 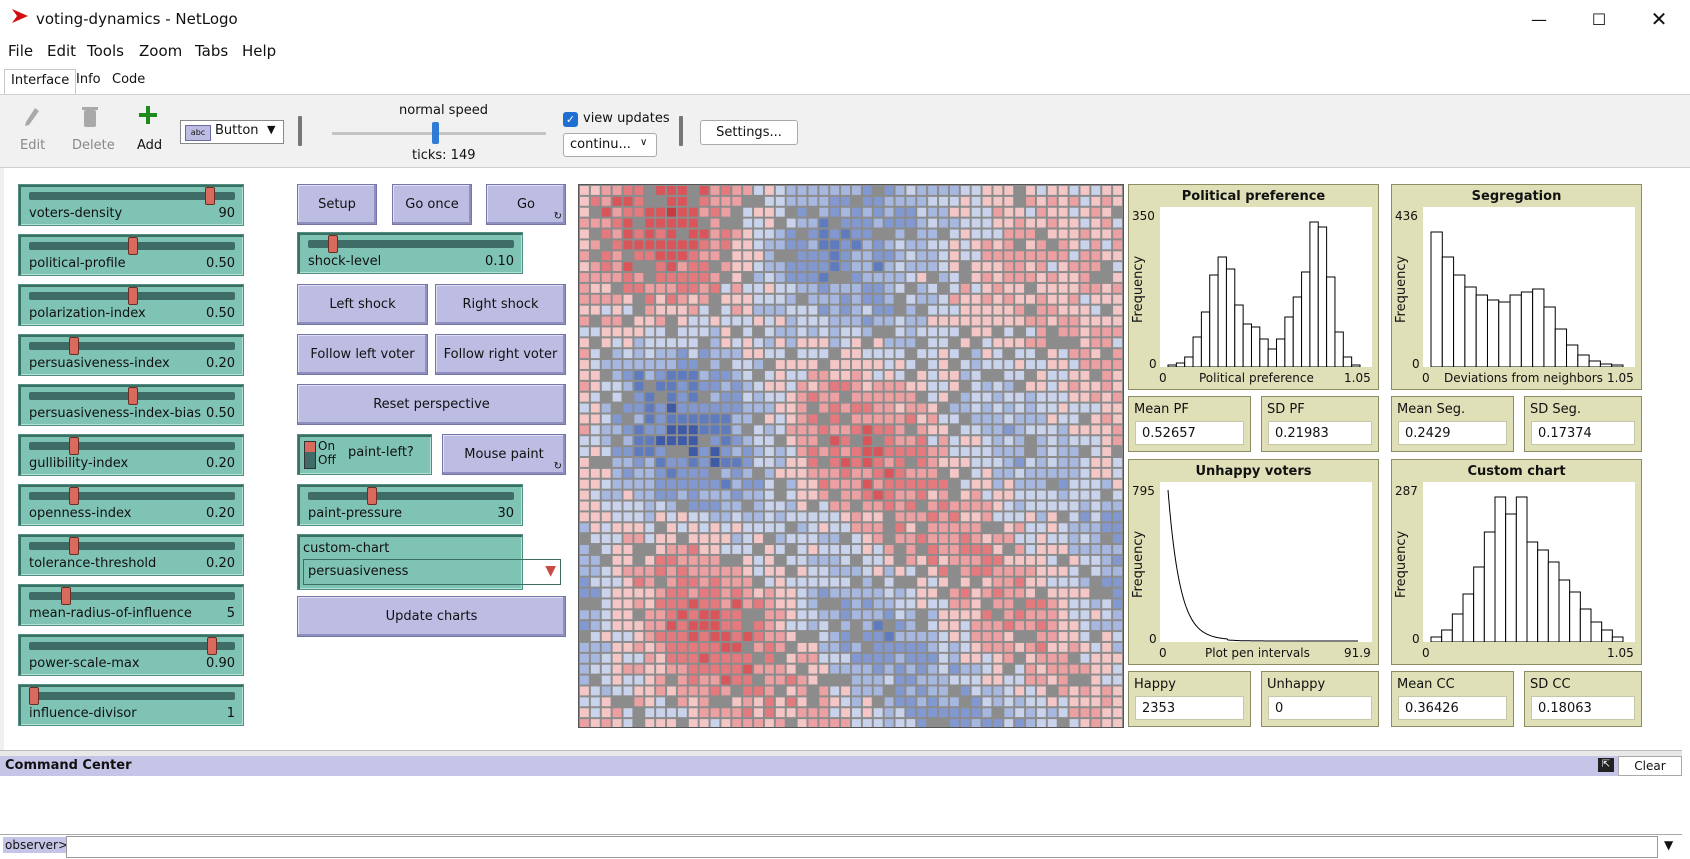 What do you see at coordinates (161, 51) in the screenshot?
I see `menu-zoom: Zoom` at bounding box center [161, 51].